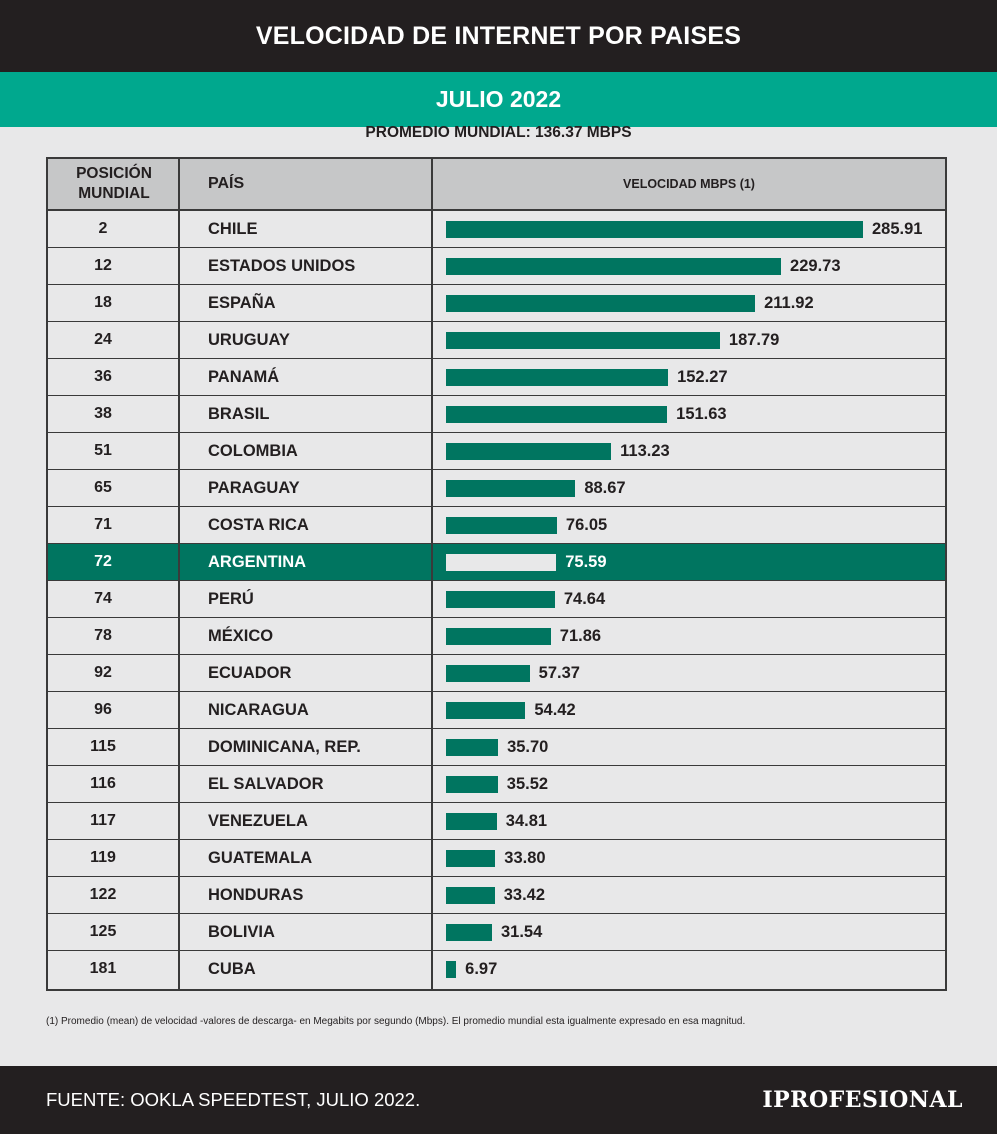 Image resolution: width=997 pixels, height=1134 pixels. I want to click on row-country: COSTA RICA, so click(258, 524).